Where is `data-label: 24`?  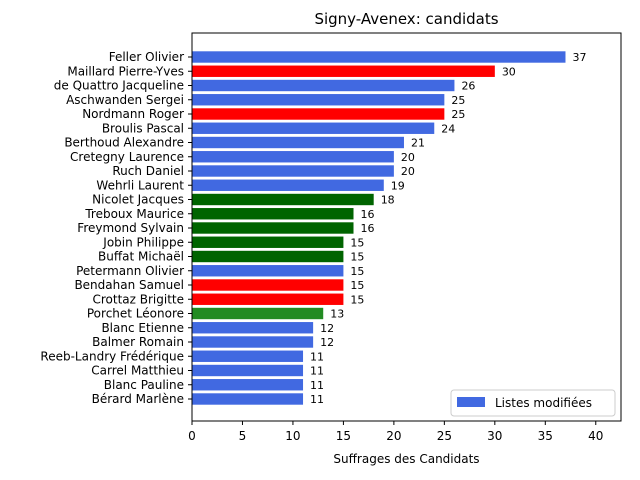
data-label: 24 is located at coordinates (448, 128).